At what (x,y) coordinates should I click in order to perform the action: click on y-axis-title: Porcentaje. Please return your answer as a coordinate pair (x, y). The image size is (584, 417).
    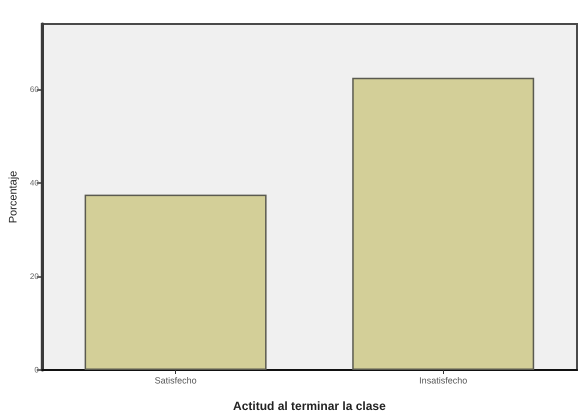
    Looking at the image, I should click on (14, 197).